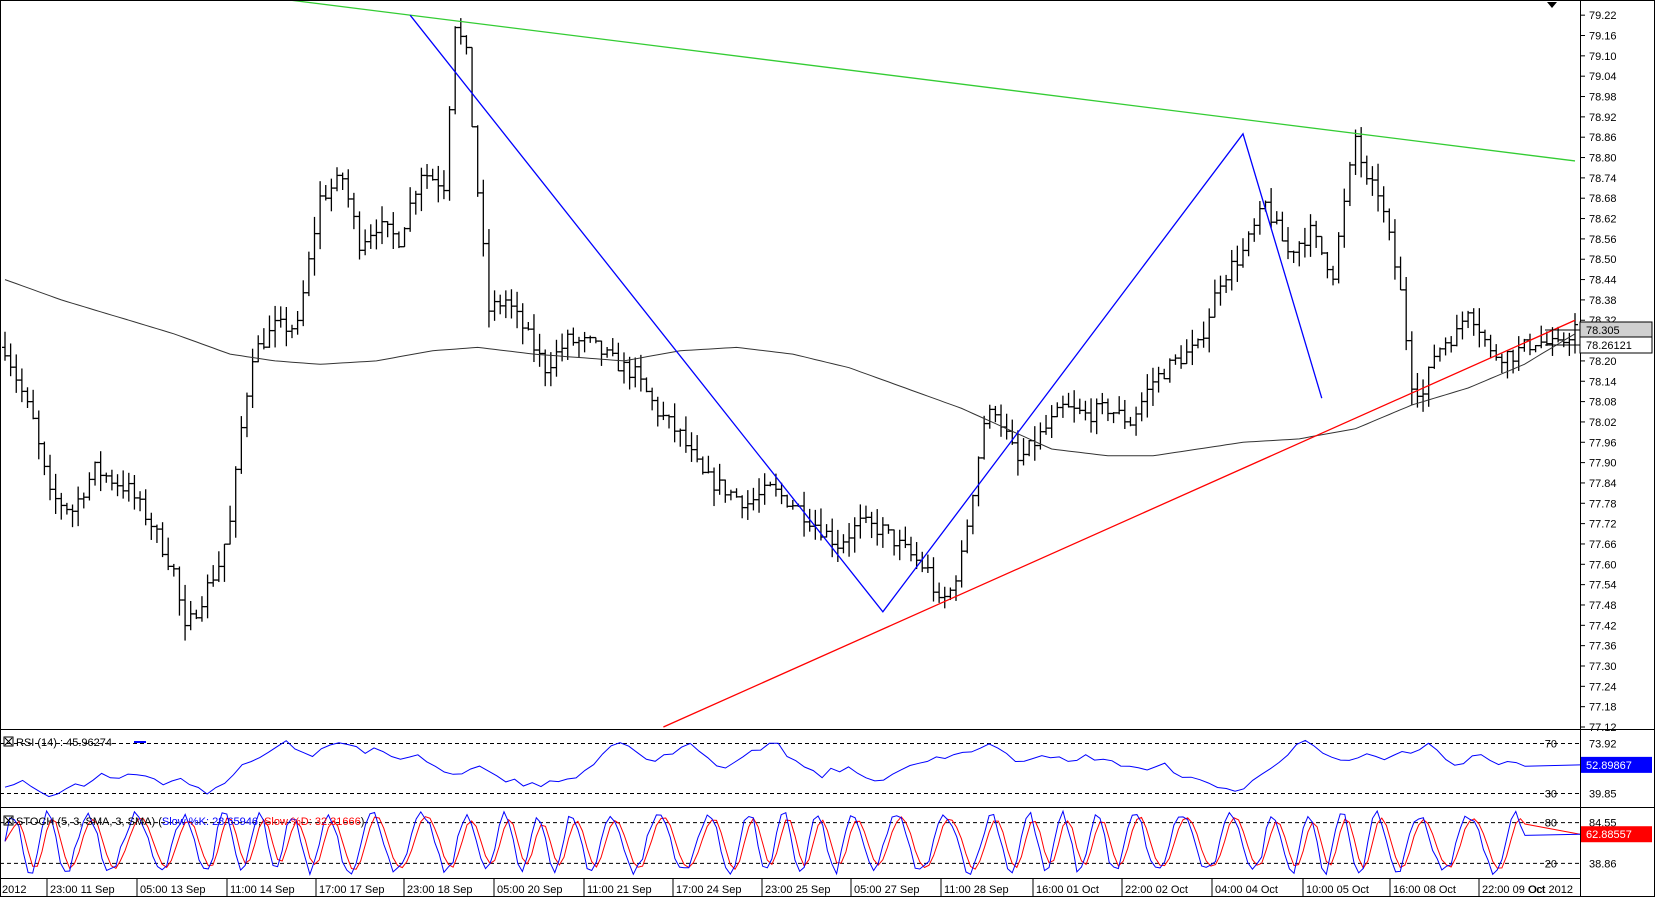 The width and height of the screenshot is (1655, 902). I want to click on stoch-close-icon, so click(8, 820).